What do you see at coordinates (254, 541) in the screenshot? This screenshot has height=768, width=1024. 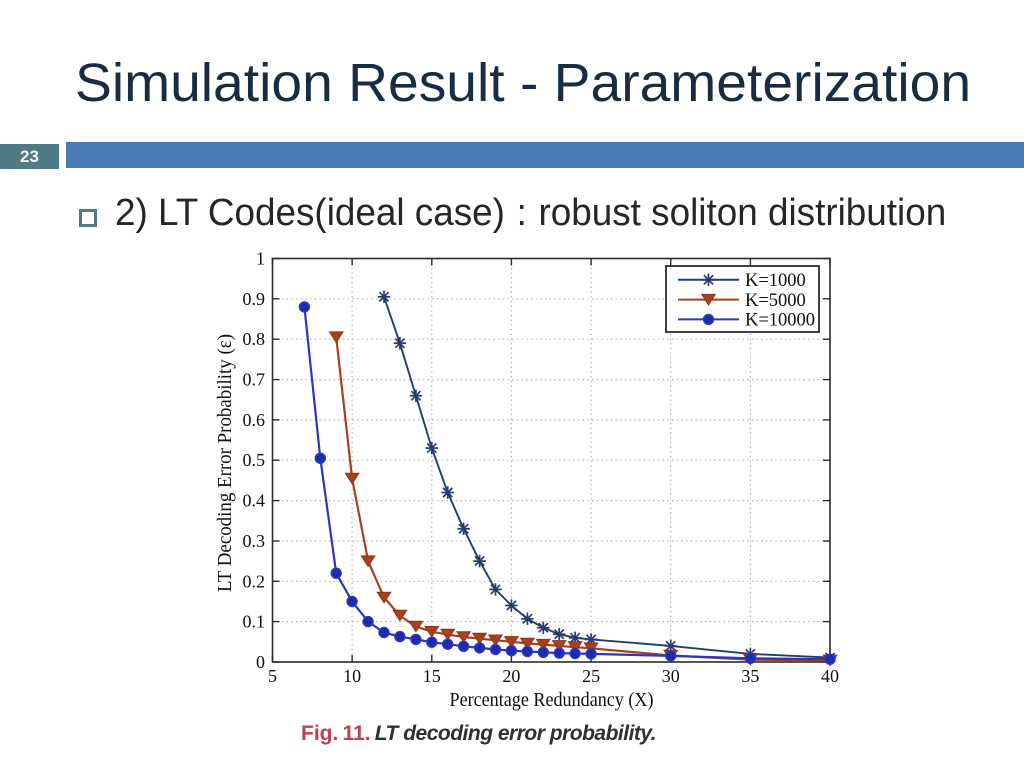 I see `svg-text: 0.3` at bounding box center [254, 541].